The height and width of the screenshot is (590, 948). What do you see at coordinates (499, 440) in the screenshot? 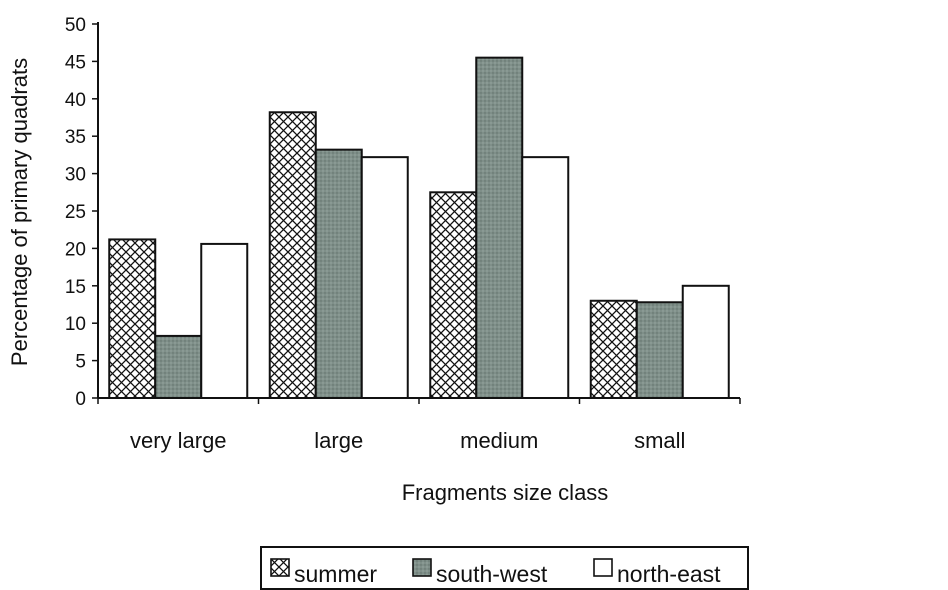
I see `category-label: medium` at bounding box center [499, 440].